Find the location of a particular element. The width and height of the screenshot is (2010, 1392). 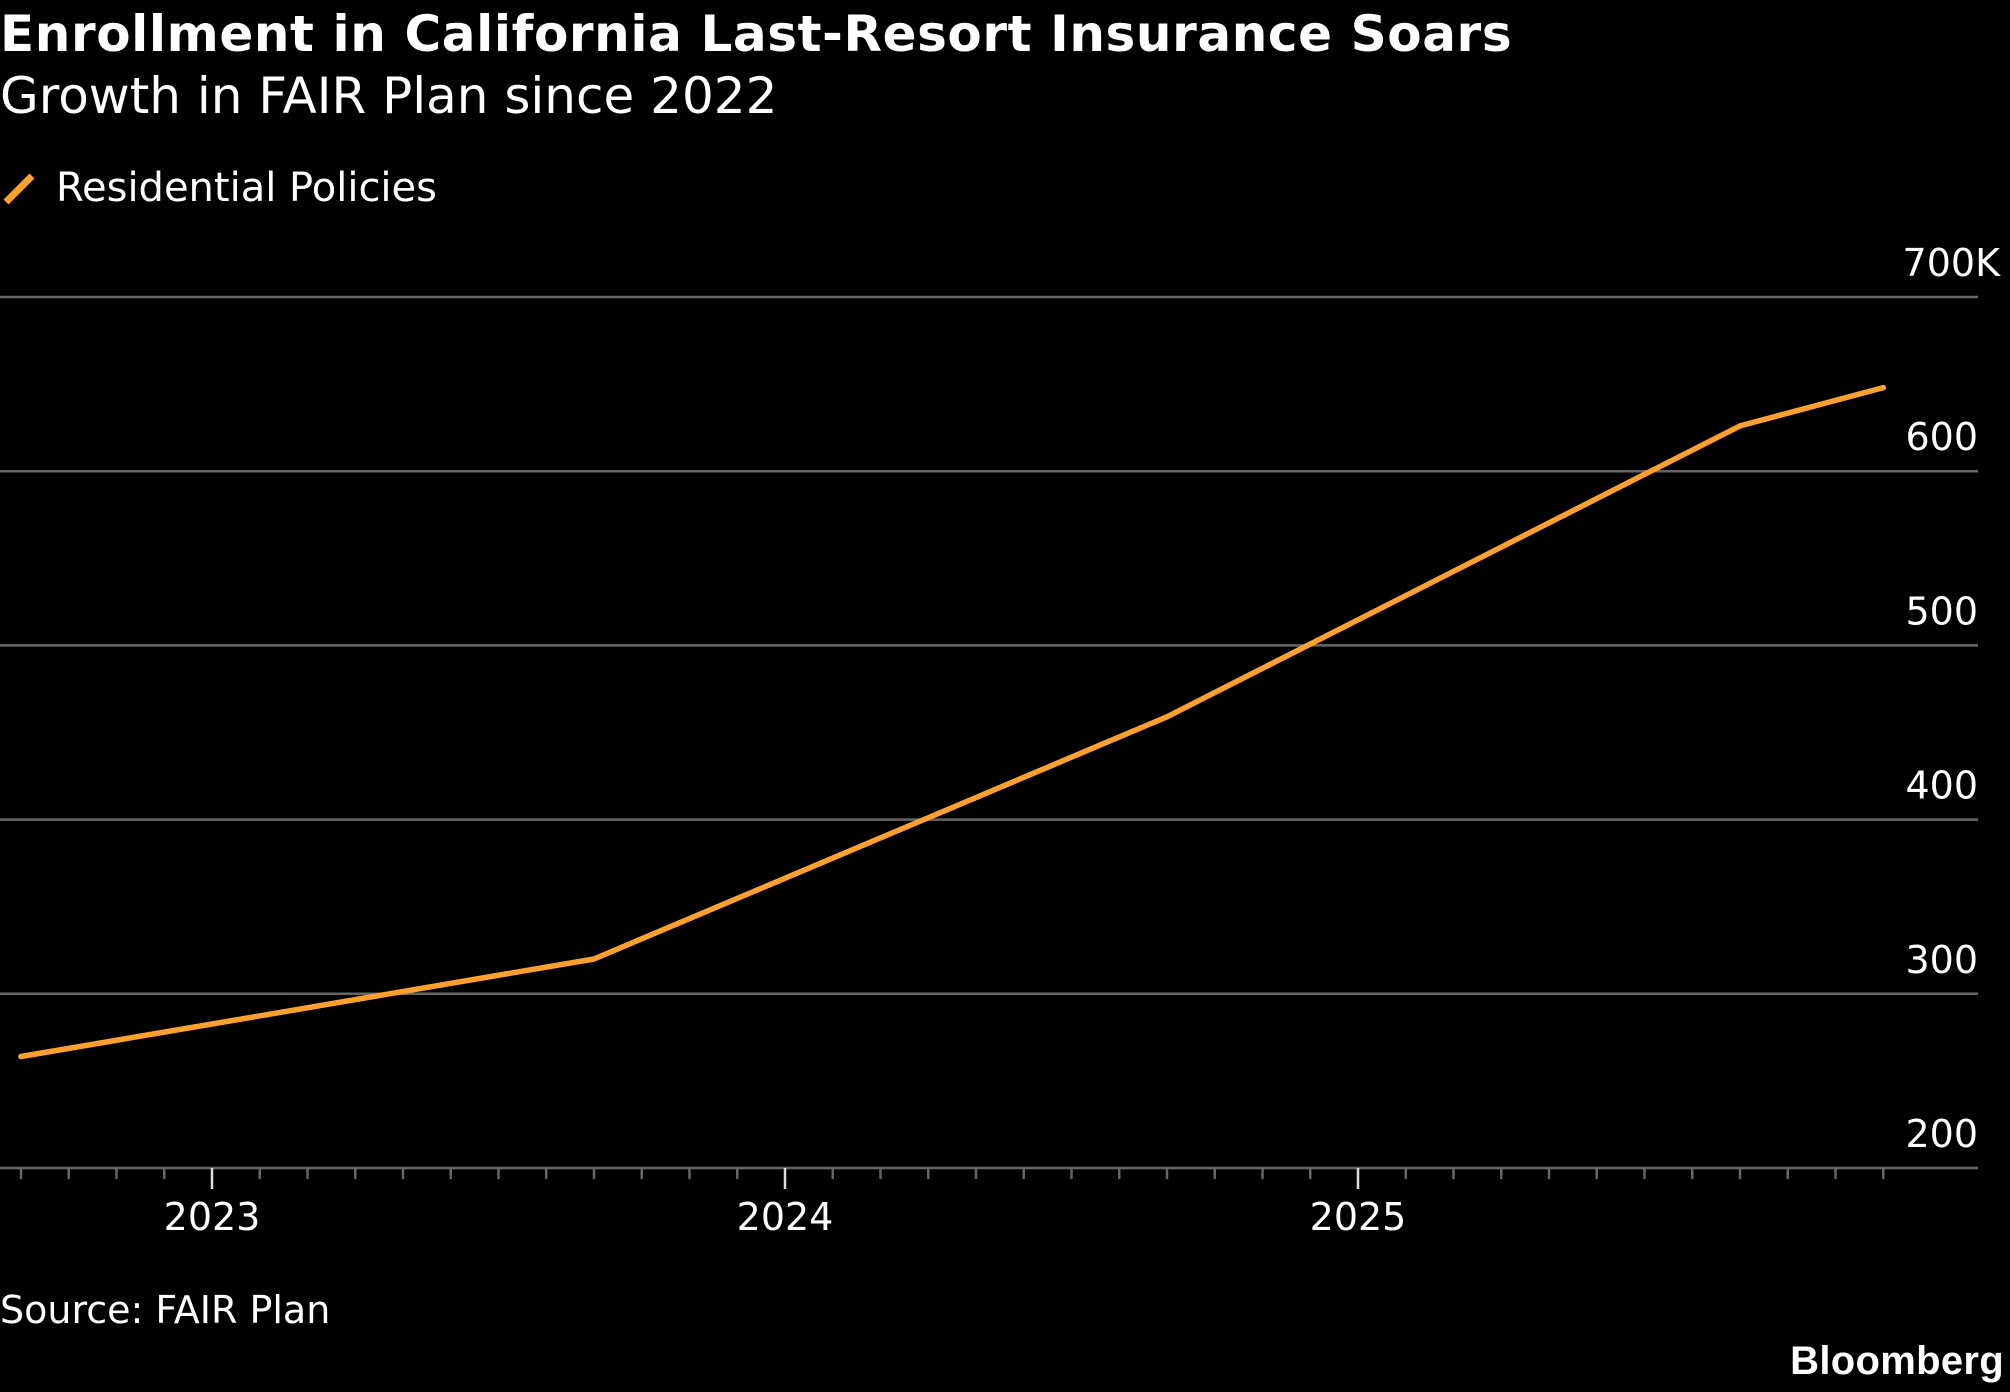

x-axis: 2023 2024 2025 is located at coordinates (952, 1203).